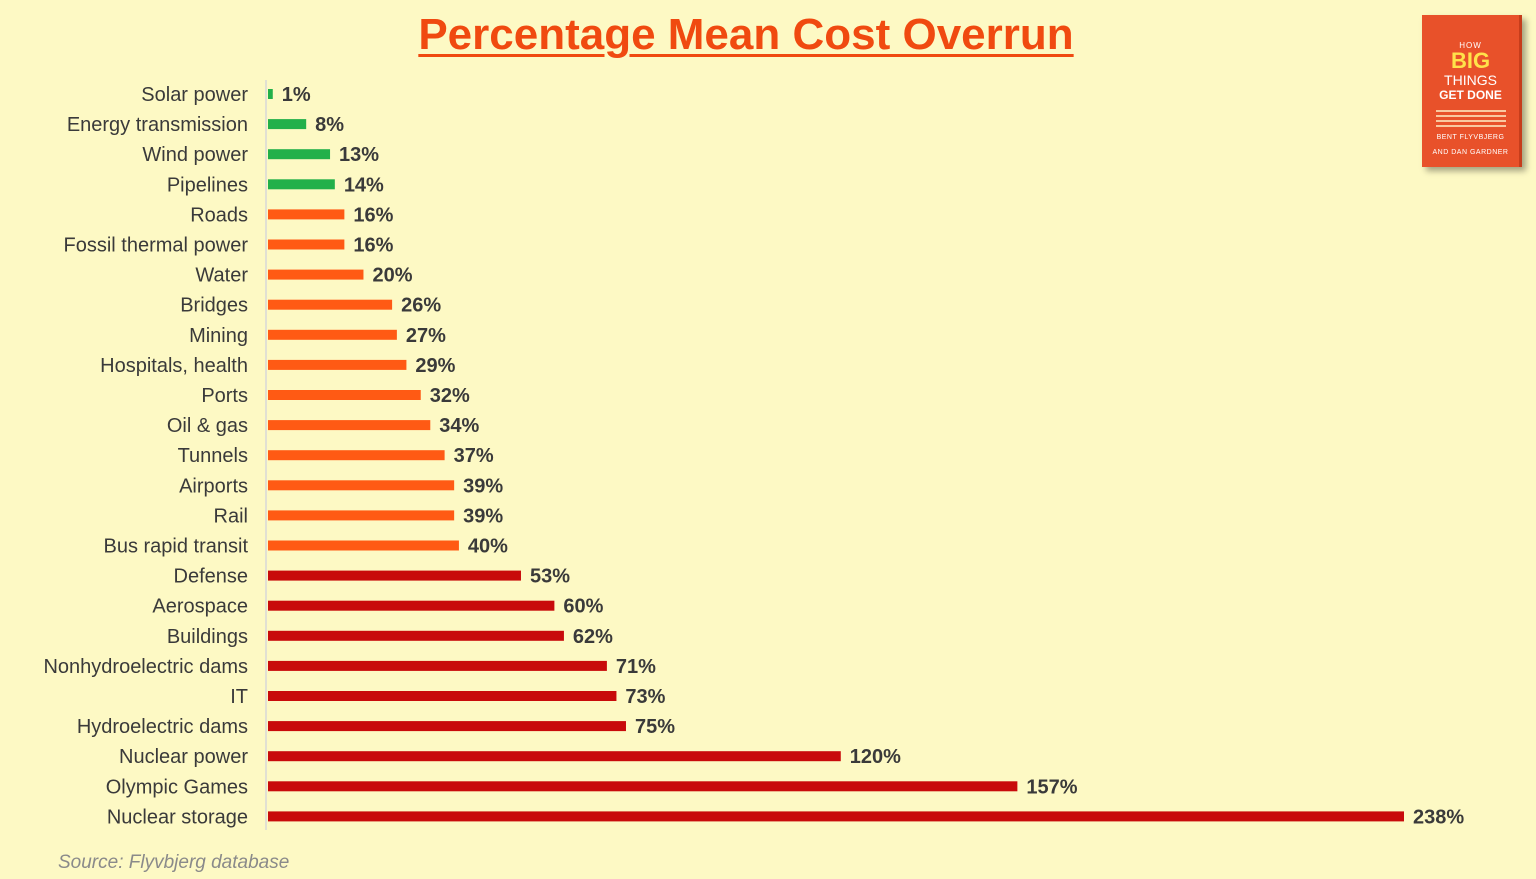 Image resolution: width=1536 pixels, height=879 pixels. What do you see at coordinates (459, 426) in the screenshot?
I see `value-label: 34%` at bounding box center [459, 426].